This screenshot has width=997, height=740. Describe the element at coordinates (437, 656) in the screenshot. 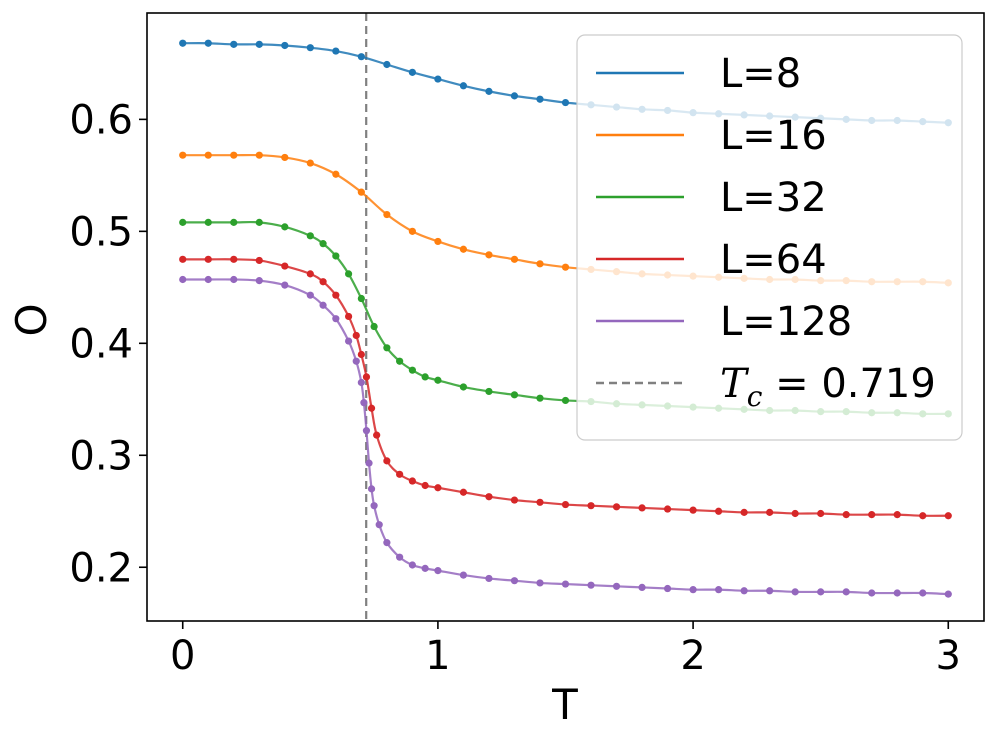

I see `x-tick-label: 1` at that location.